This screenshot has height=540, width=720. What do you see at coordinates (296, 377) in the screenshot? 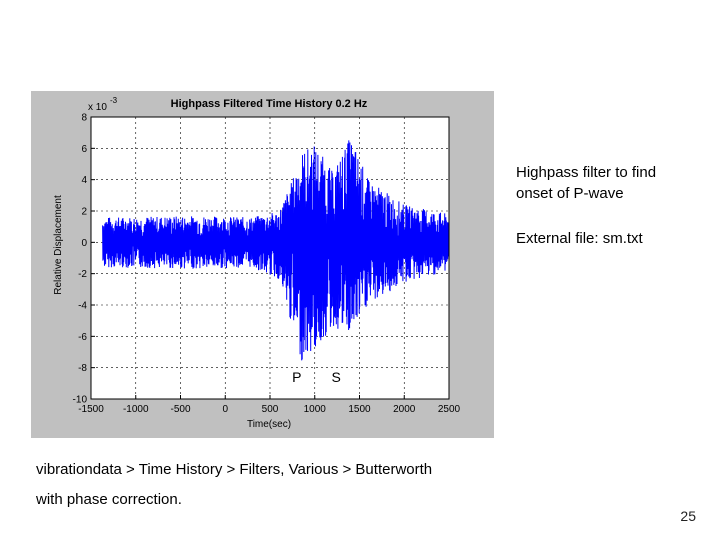
I see `annotation-label: P` at bounding box center [296, 377].